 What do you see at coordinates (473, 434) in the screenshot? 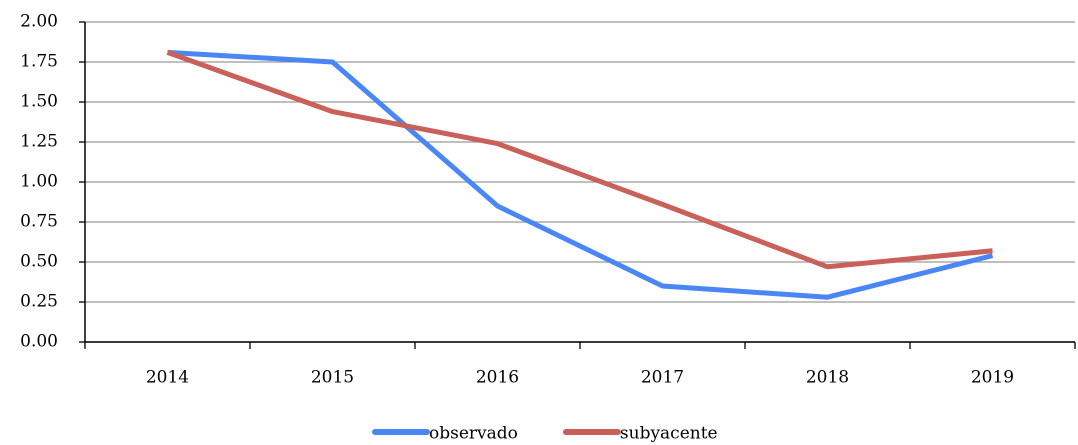
I see `legend-label: observado` at bounding box center [473, 434].